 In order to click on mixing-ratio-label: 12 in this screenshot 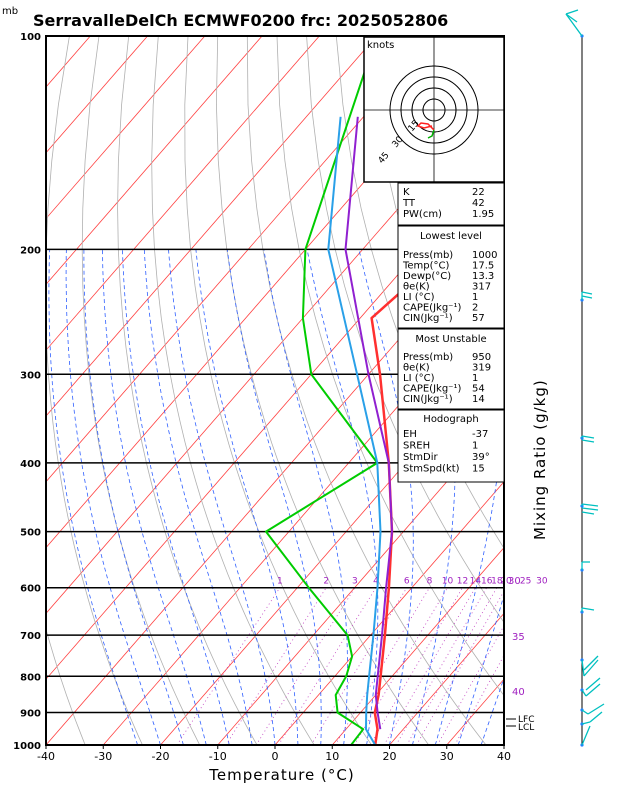, I will do `click(462, 582)`.